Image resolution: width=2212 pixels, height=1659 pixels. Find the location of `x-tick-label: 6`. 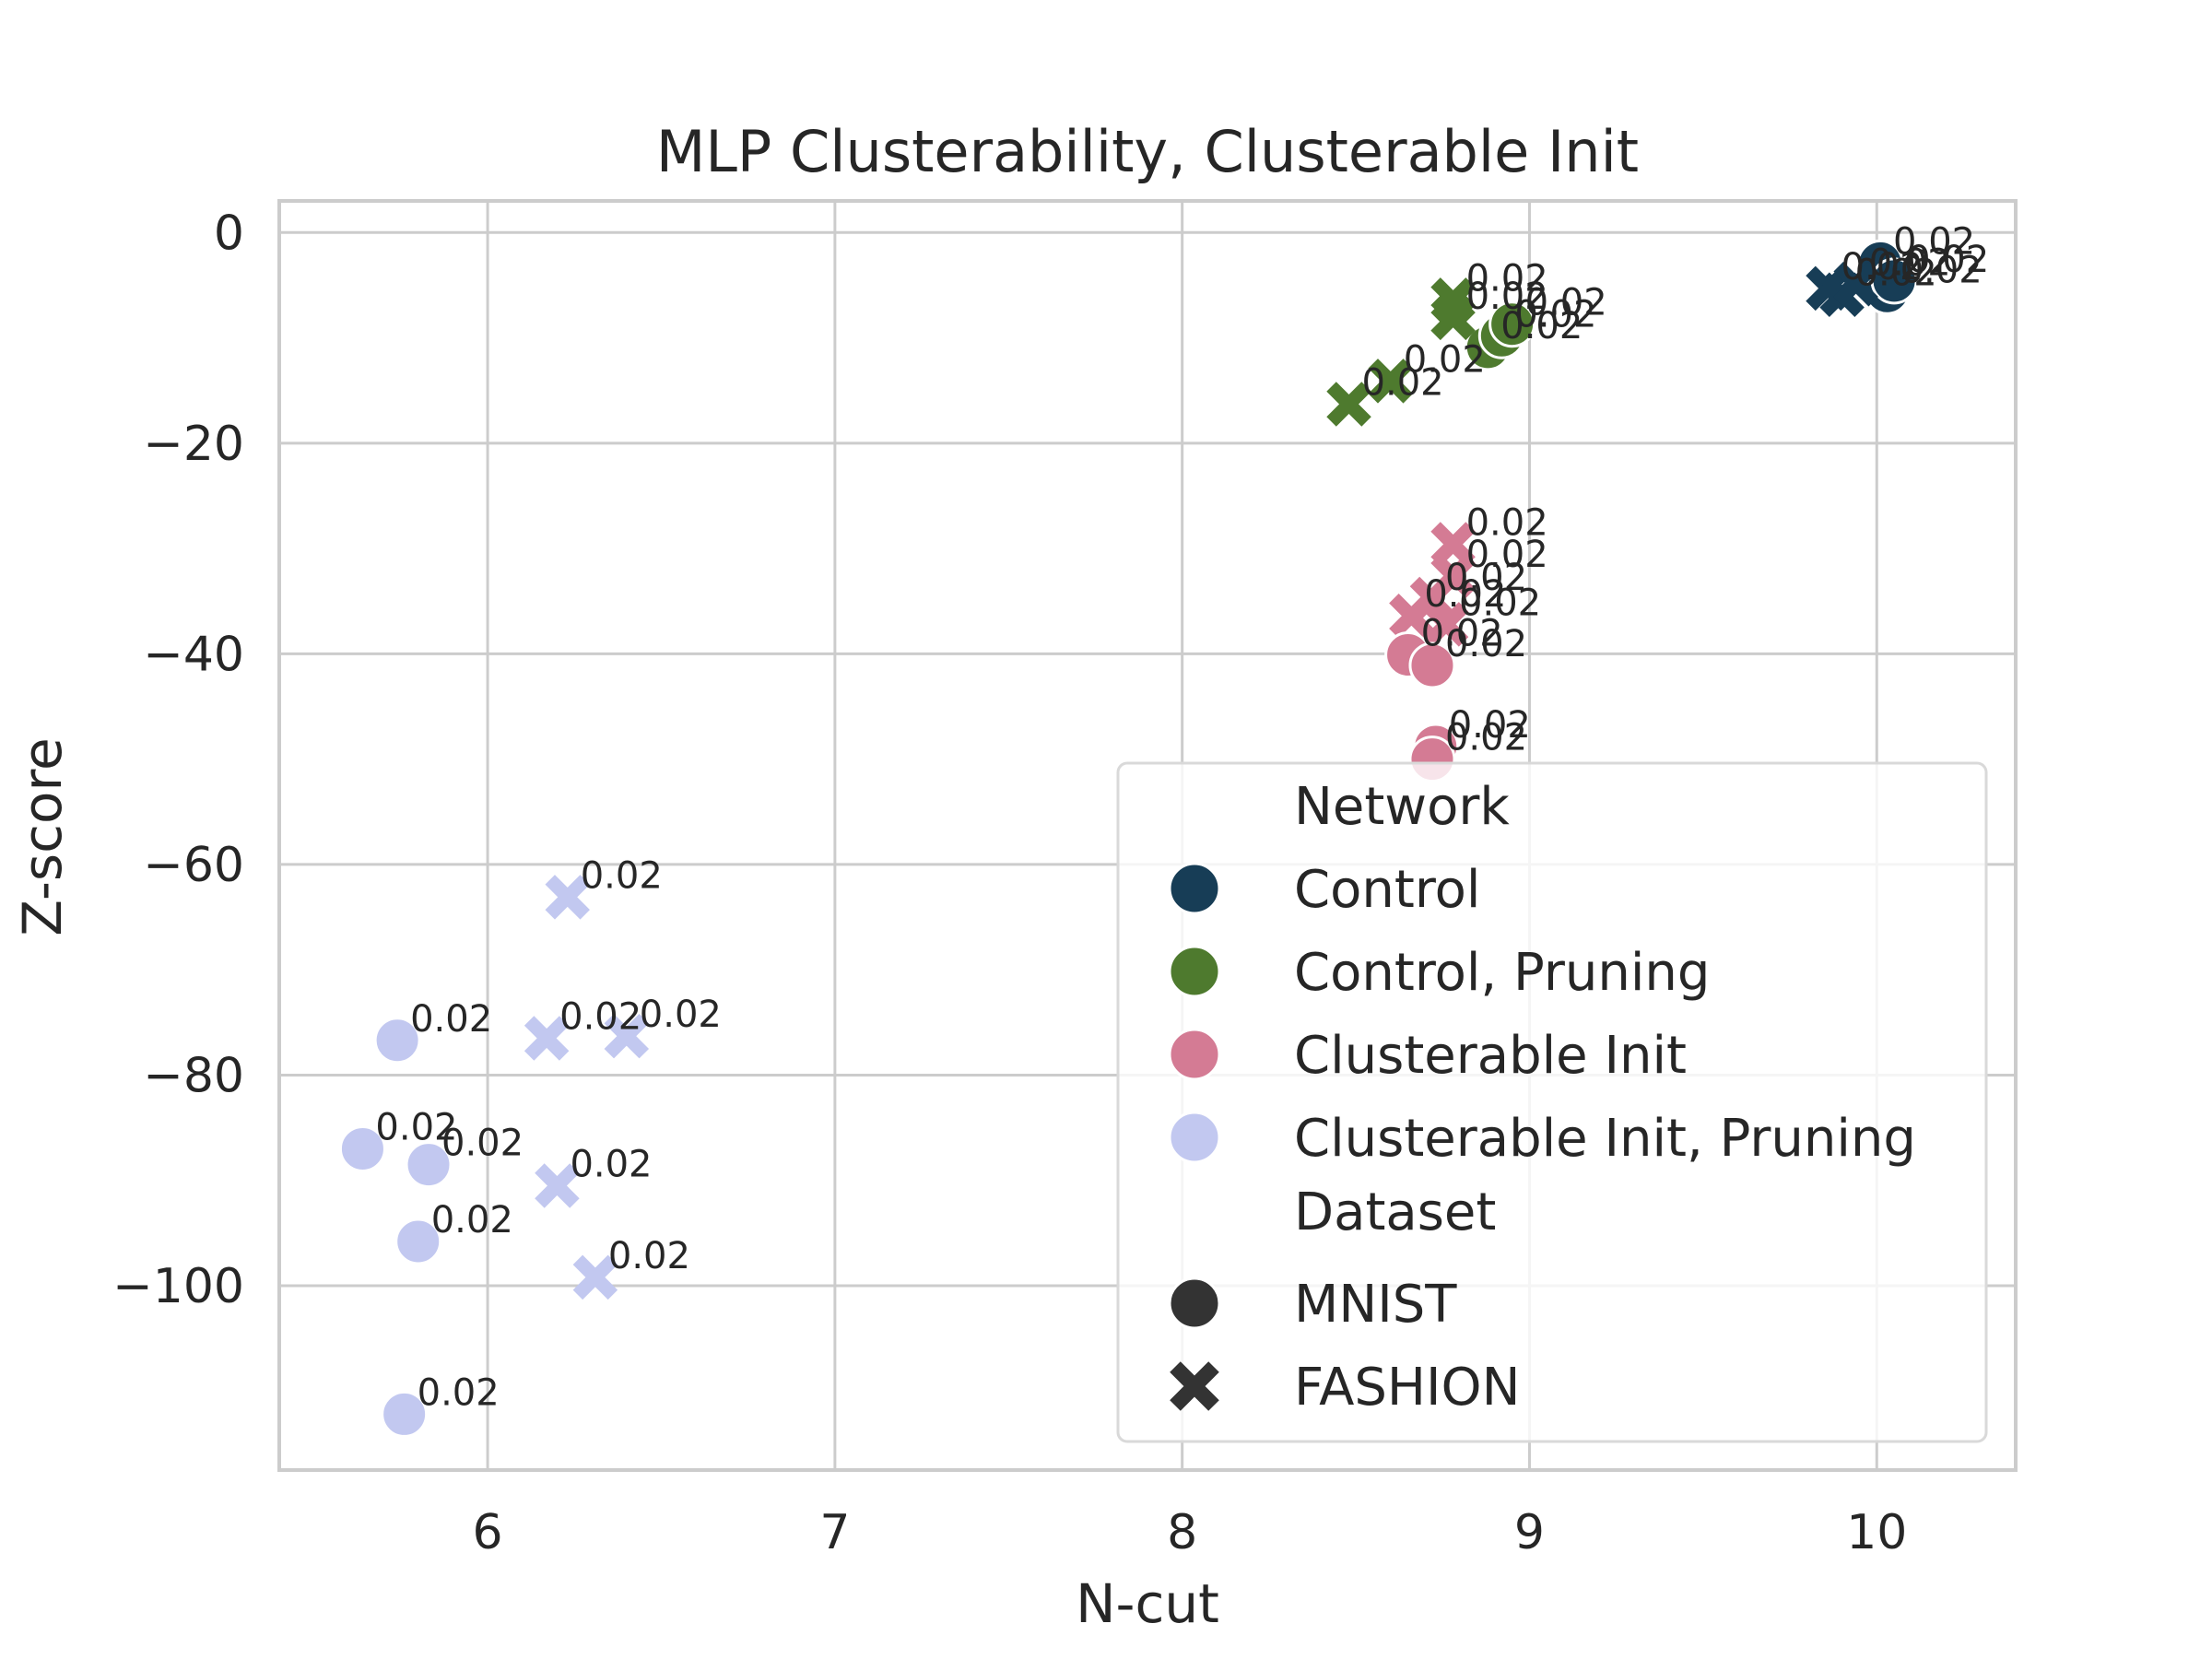

x-tick-label: 6 is located at coordinates (488, 1532).